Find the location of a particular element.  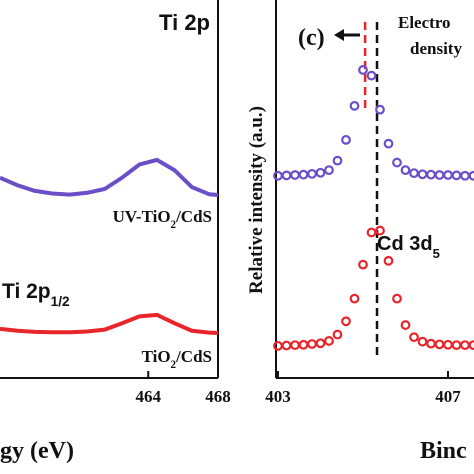

annotation: Ti 2p1/2 is located at coordinates (36, 294).